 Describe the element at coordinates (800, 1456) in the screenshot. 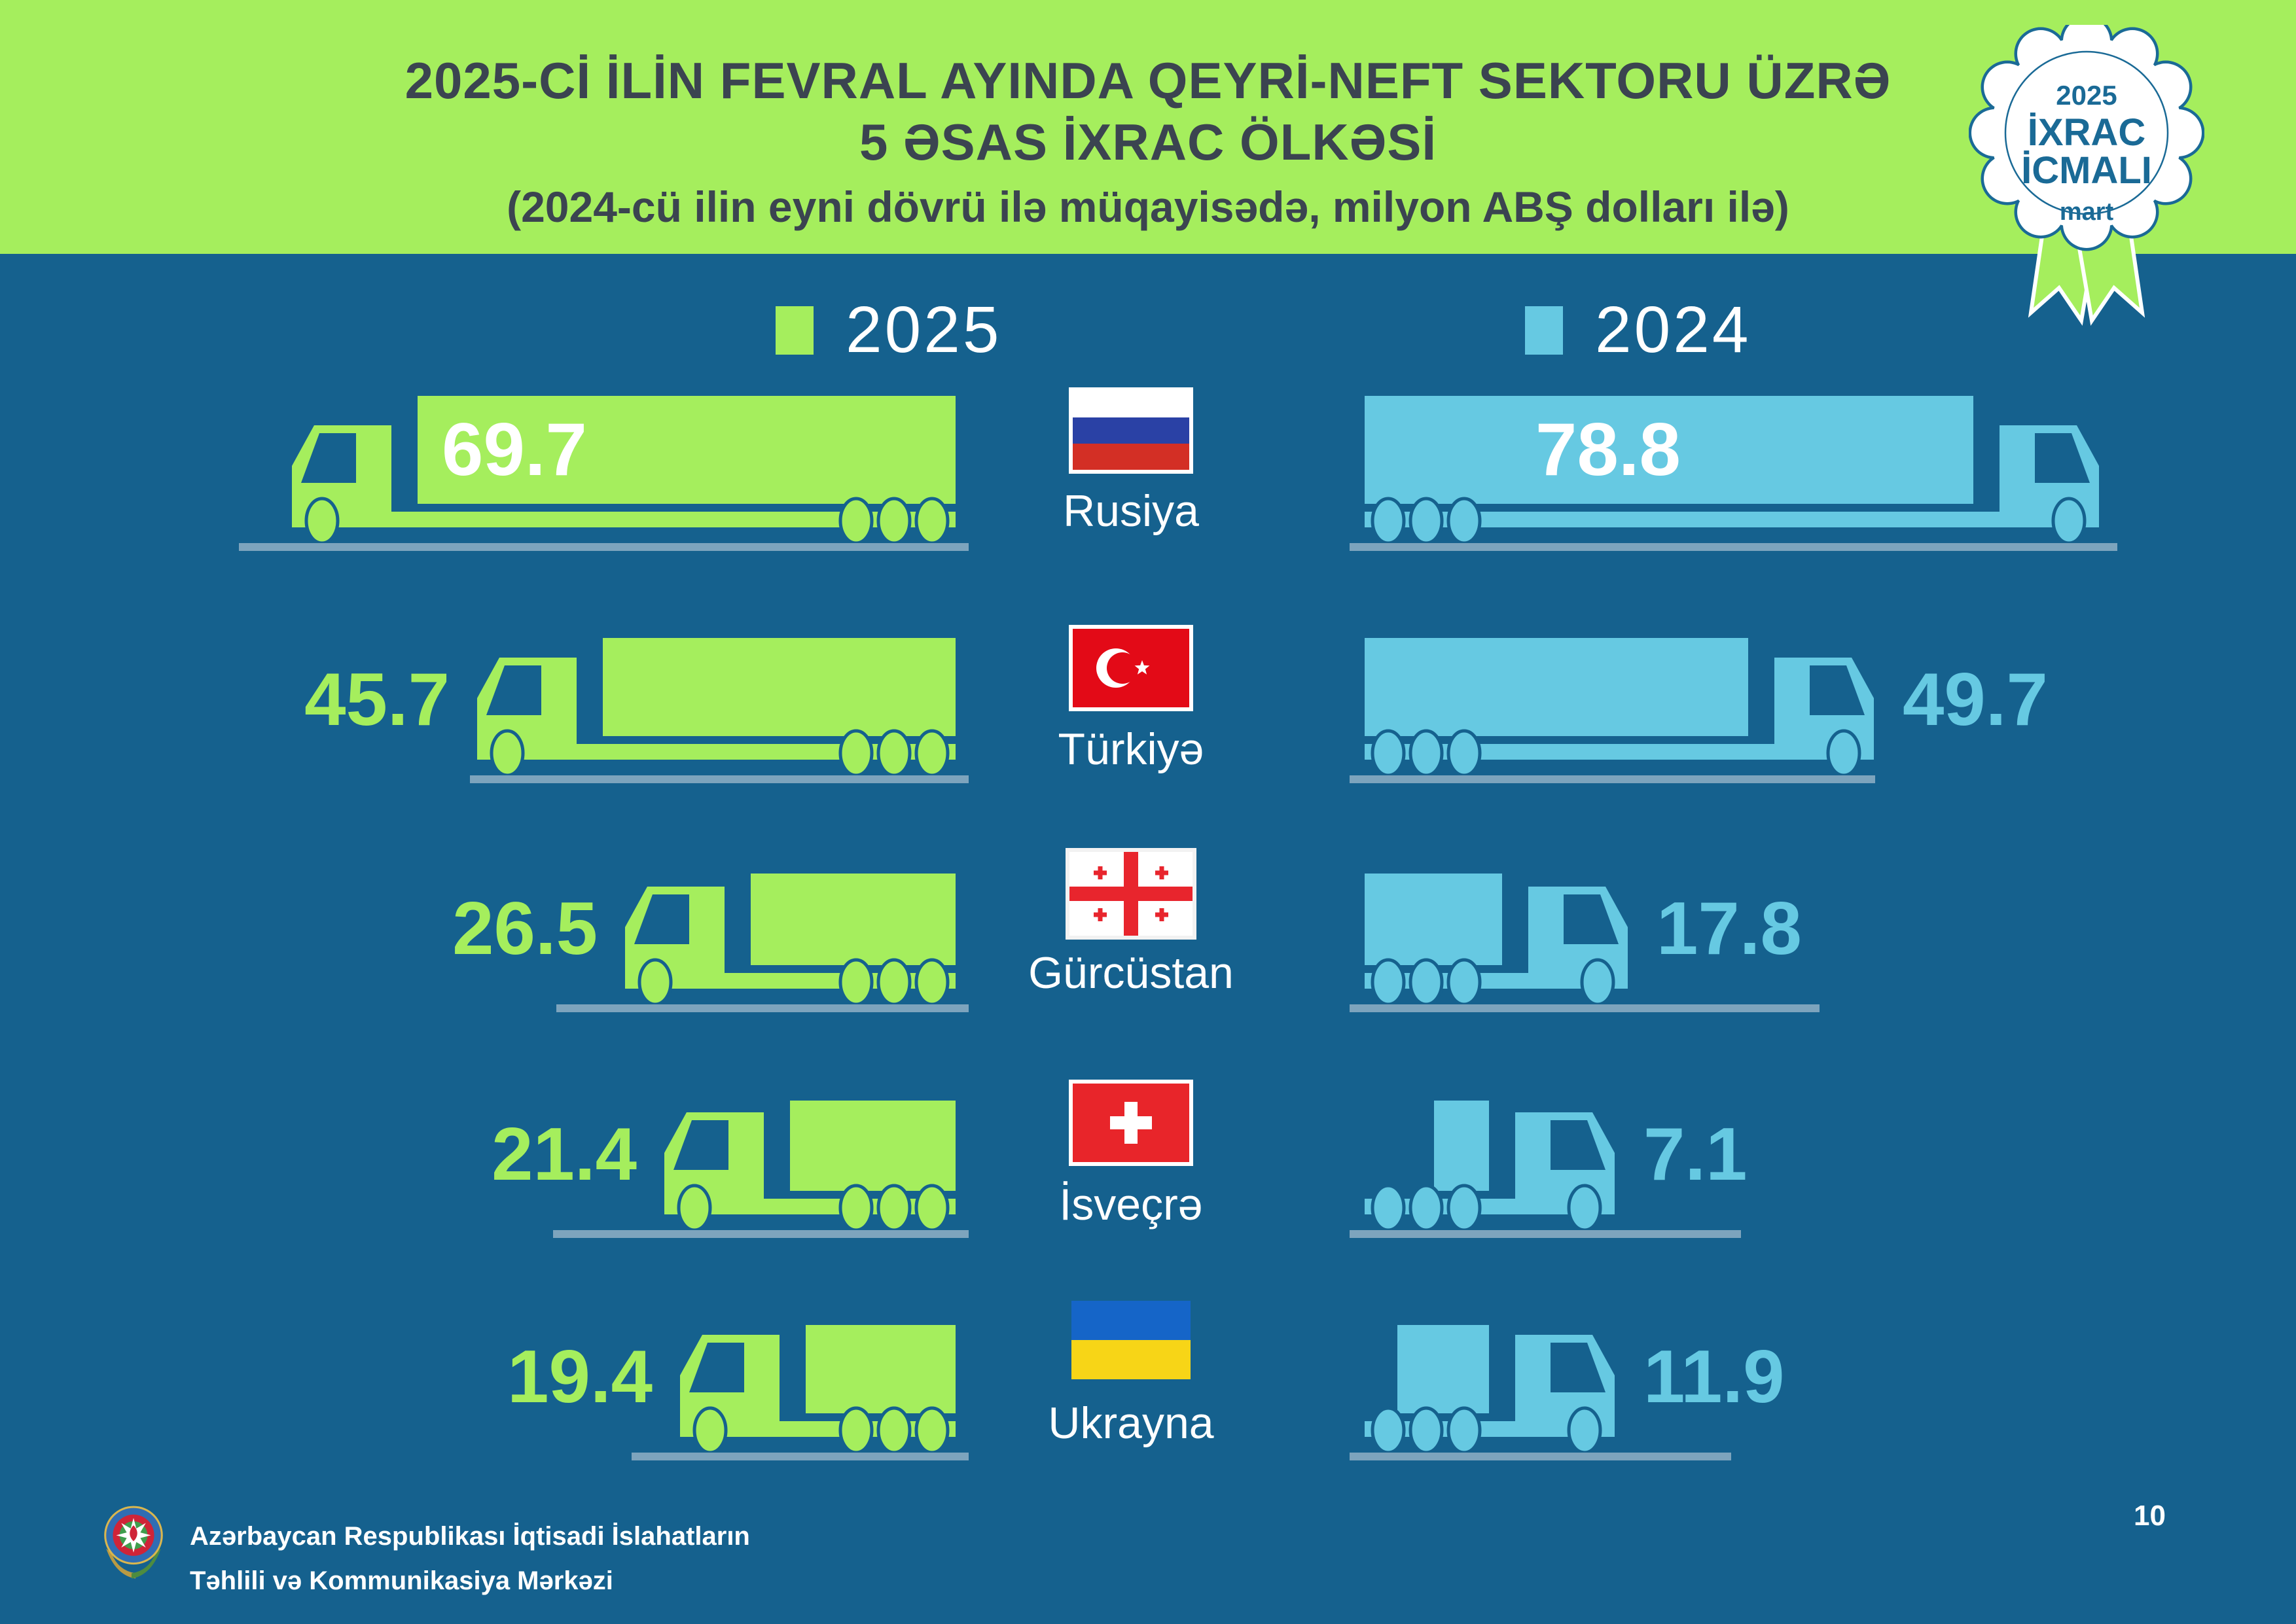

I see `ground-line-left-ukraine` at that location.